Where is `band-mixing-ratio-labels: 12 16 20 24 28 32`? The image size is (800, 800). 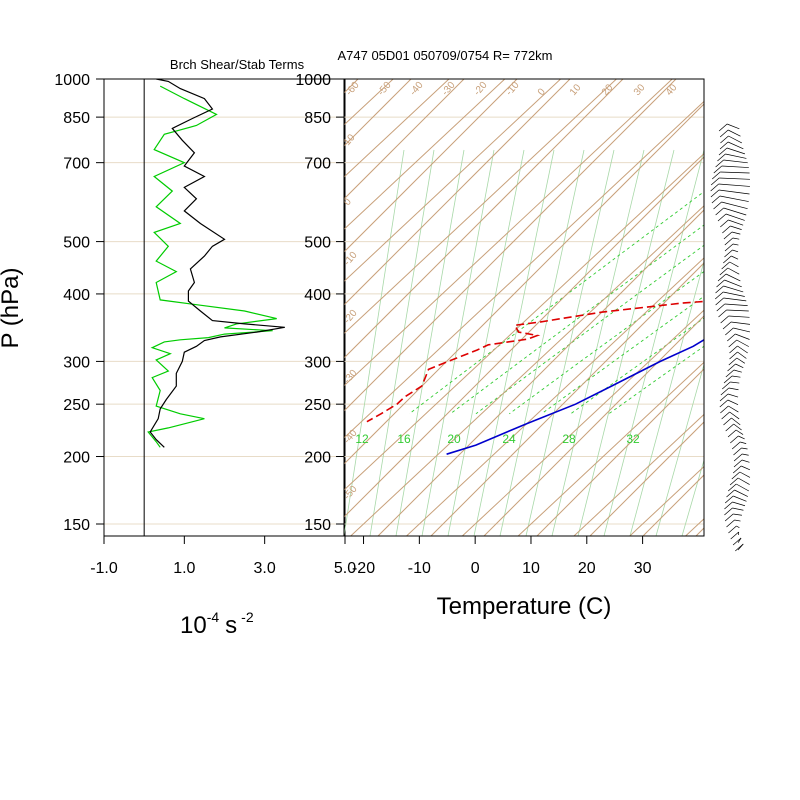
band-mixing-ratio-labels: 12 16 20 24 28 32 is located at coordinates (497, 439).